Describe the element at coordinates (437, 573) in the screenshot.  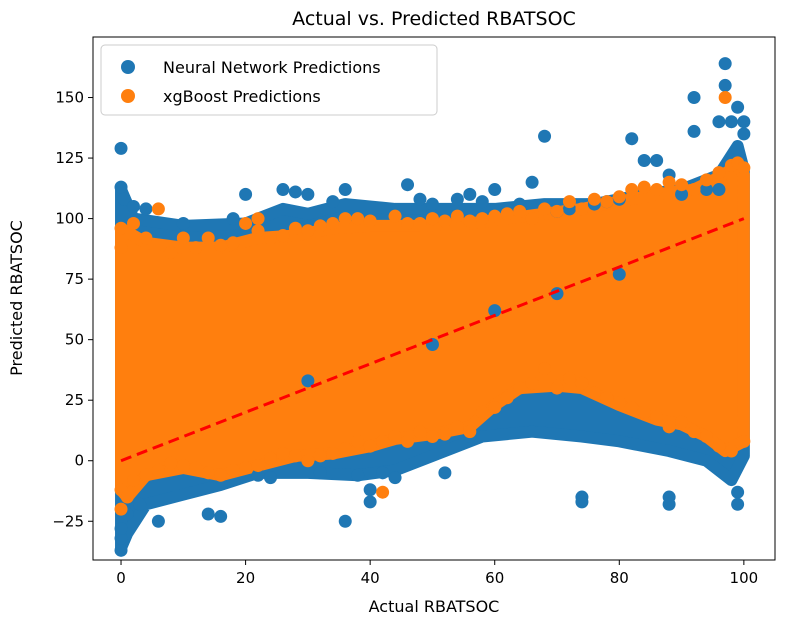
I see `x-axis: 0 20 40 60 80 100` at that location.